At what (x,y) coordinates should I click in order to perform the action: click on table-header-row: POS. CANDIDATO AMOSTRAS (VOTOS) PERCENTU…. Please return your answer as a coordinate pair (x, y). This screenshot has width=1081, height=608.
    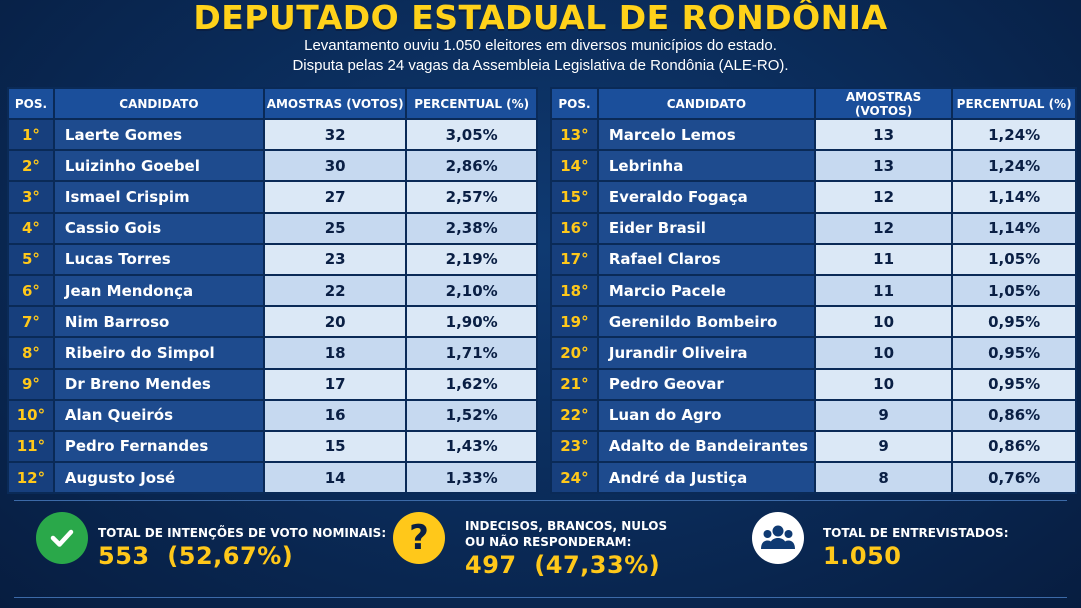
    Looking at the image, I should click on (272, 103).